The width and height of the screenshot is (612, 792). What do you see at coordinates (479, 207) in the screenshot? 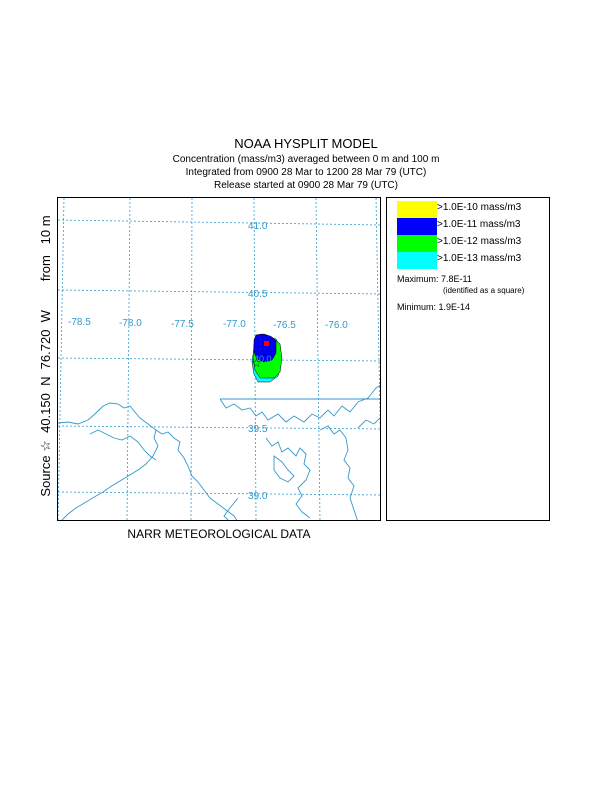
I see `legend-label: >1.0E-10 mass/m3` at bounding box center [479, 207].